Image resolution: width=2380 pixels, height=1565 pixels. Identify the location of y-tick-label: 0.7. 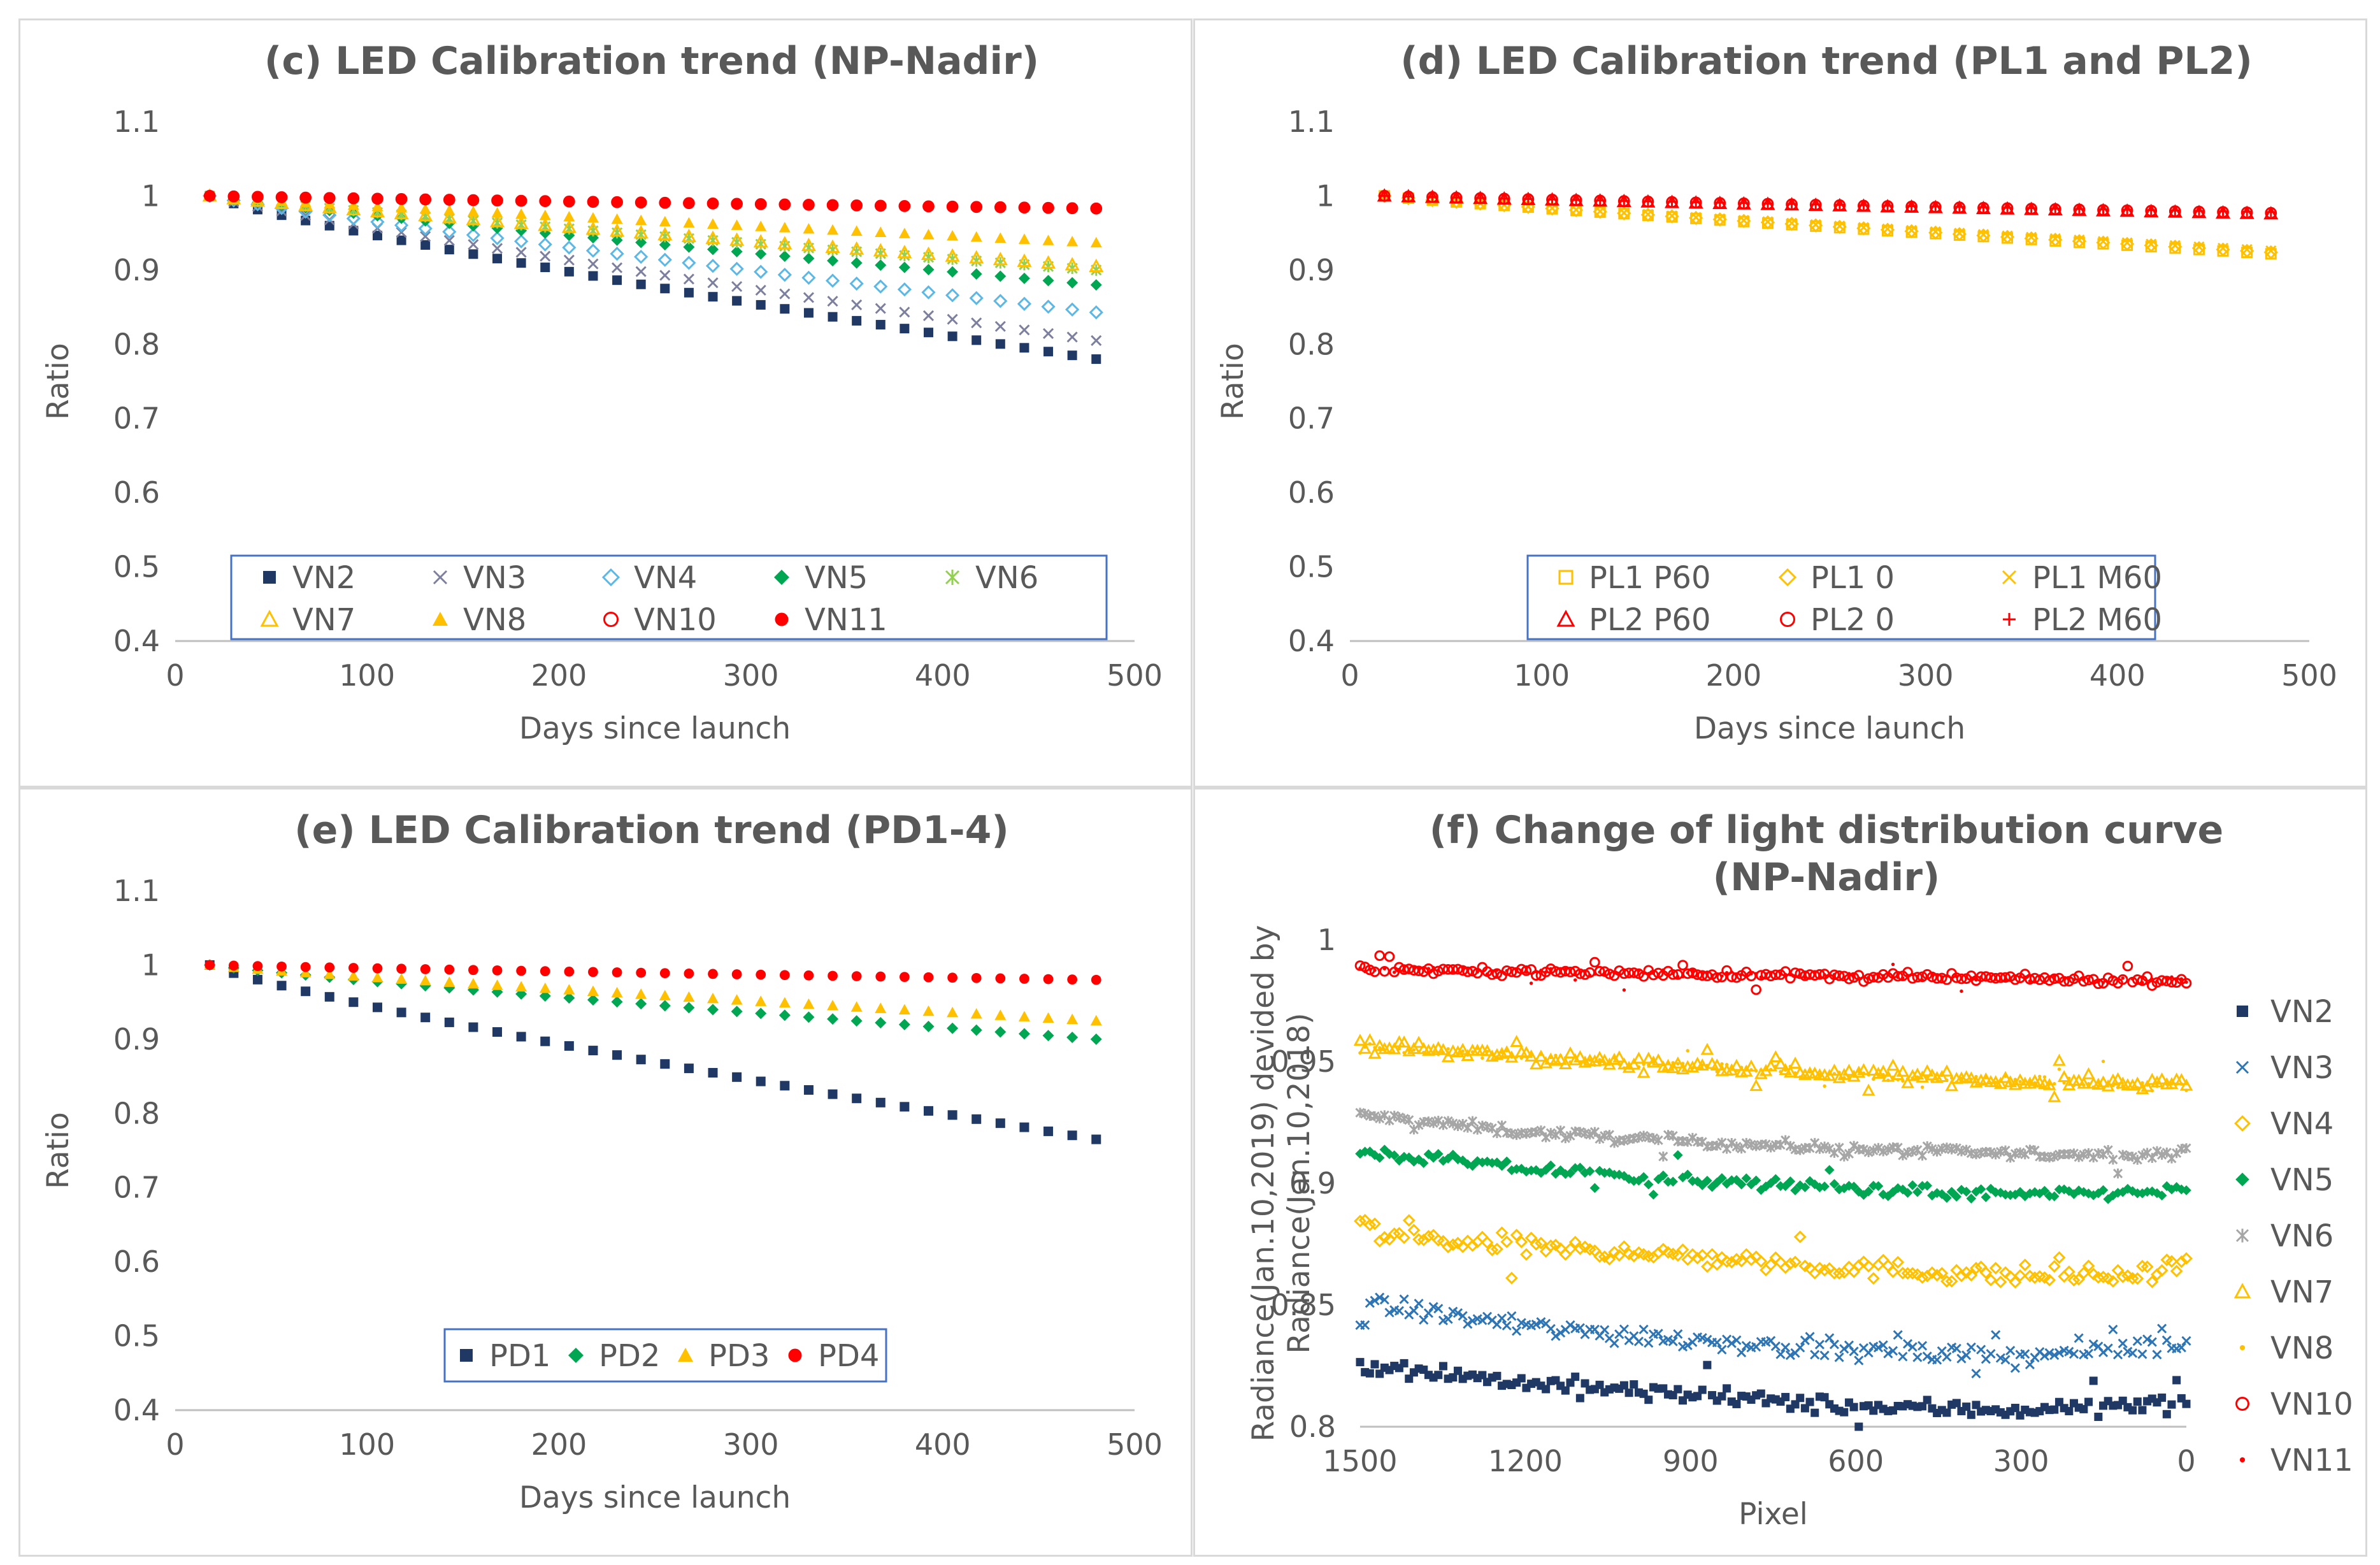
(136, 418).